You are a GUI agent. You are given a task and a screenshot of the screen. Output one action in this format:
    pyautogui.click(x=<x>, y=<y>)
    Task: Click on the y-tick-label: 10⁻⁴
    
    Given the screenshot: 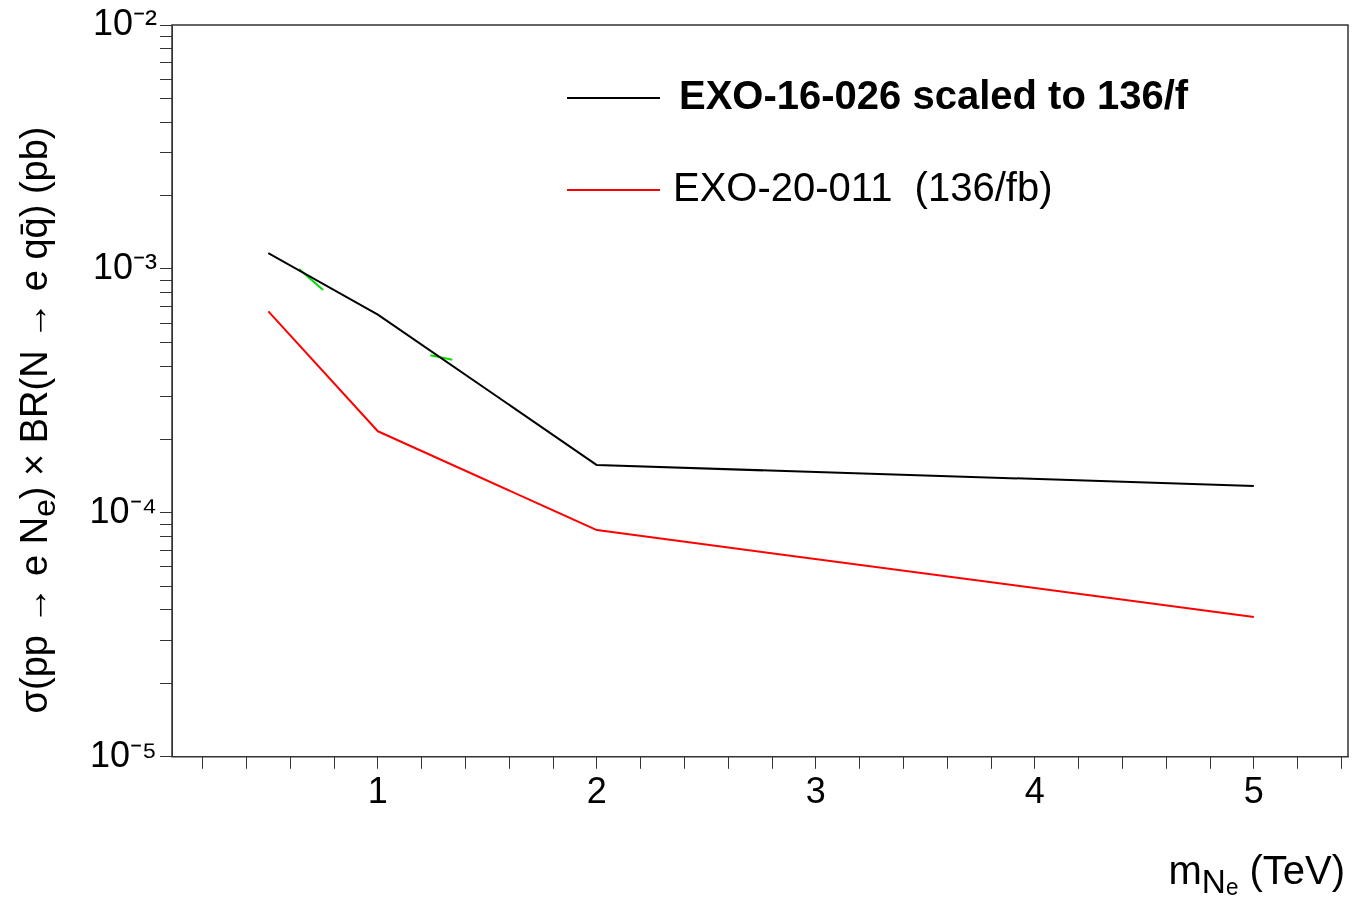 What is the action you would take?
    pyautogui.click(x=123, y=510)
    